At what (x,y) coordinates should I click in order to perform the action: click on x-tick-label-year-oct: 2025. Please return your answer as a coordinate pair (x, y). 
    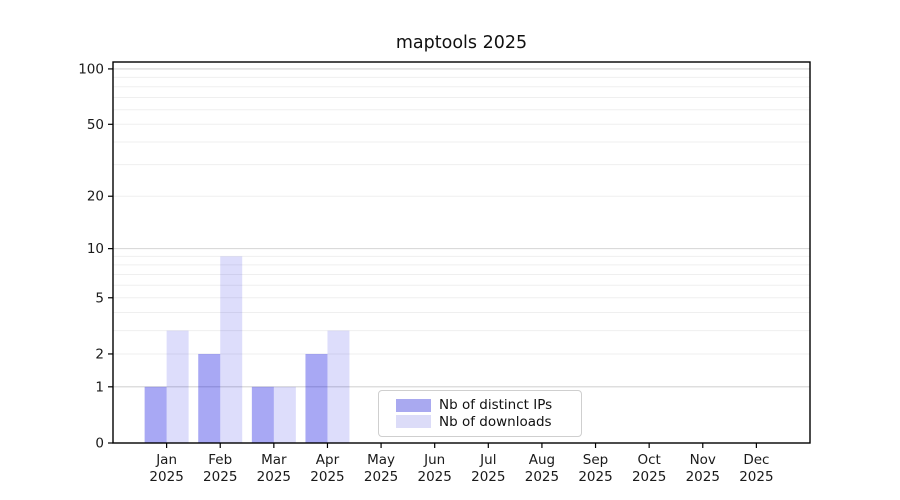
    Looking at the image, I should click on (649, 477).